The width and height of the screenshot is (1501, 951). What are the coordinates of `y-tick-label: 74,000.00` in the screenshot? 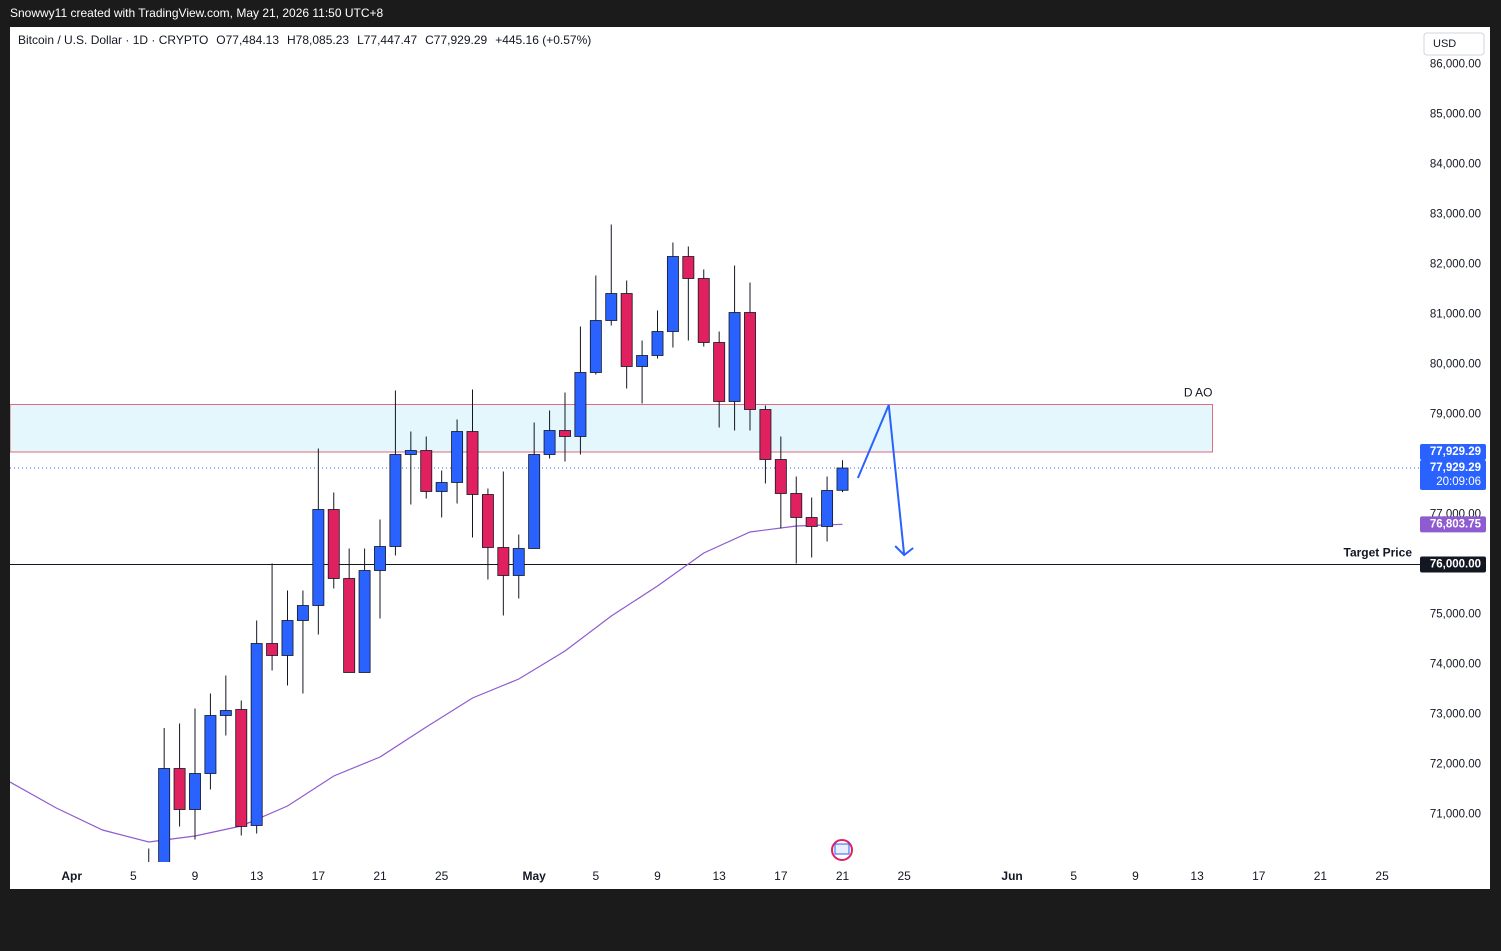 It's located at (1455, 665).